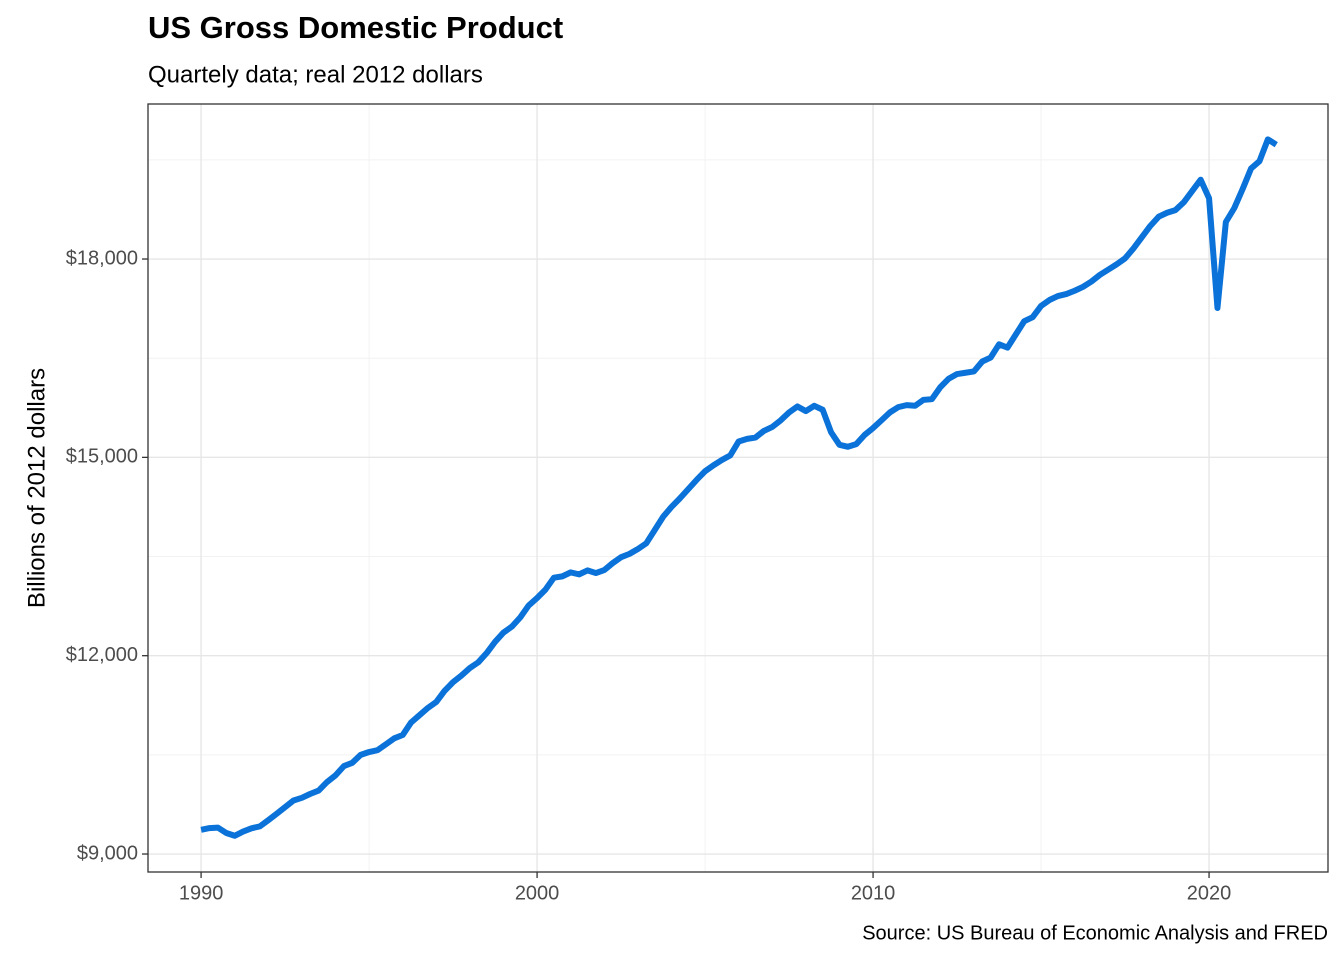  Describe the element at coordinates (102, 258) in the screenshot. I see `y-tick-label: $18,000` at that location.